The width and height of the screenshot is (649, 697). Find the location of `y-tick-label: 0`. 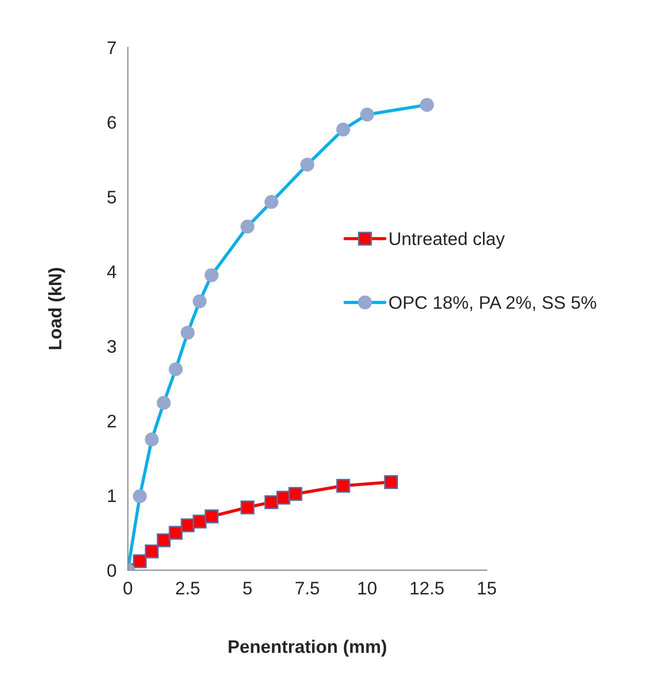

y-tick-label: 0 is located at coordinates (111, 570).